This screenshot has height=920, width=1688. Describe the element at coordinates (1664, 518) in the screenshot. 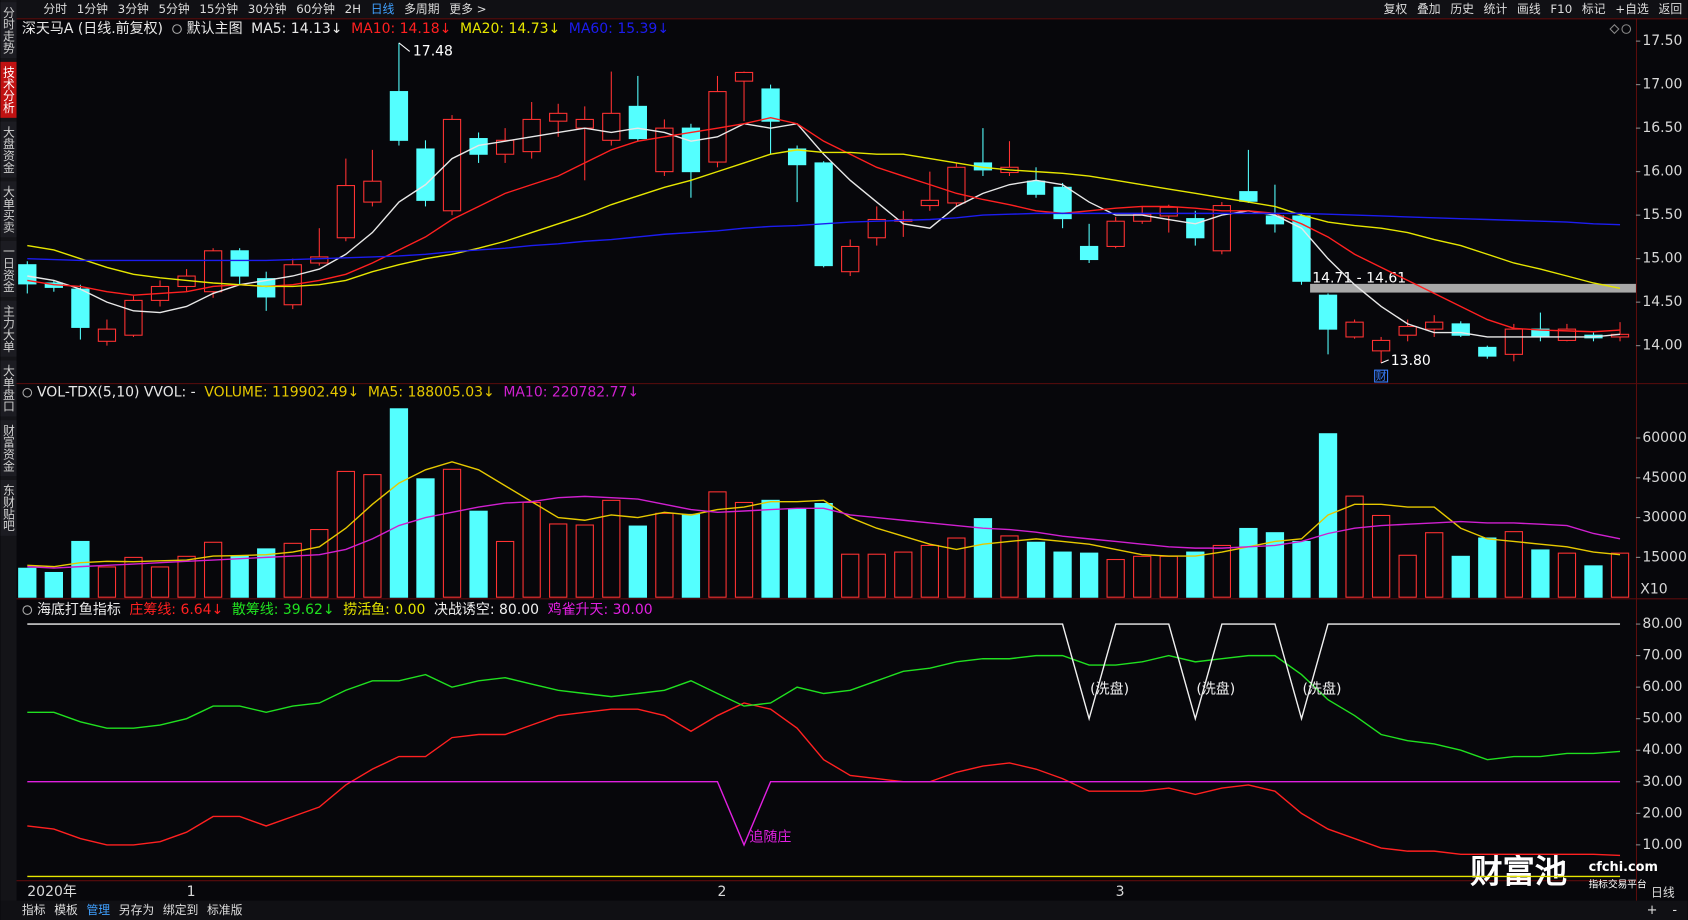

I see `y-tick-label: 30000` at that location.